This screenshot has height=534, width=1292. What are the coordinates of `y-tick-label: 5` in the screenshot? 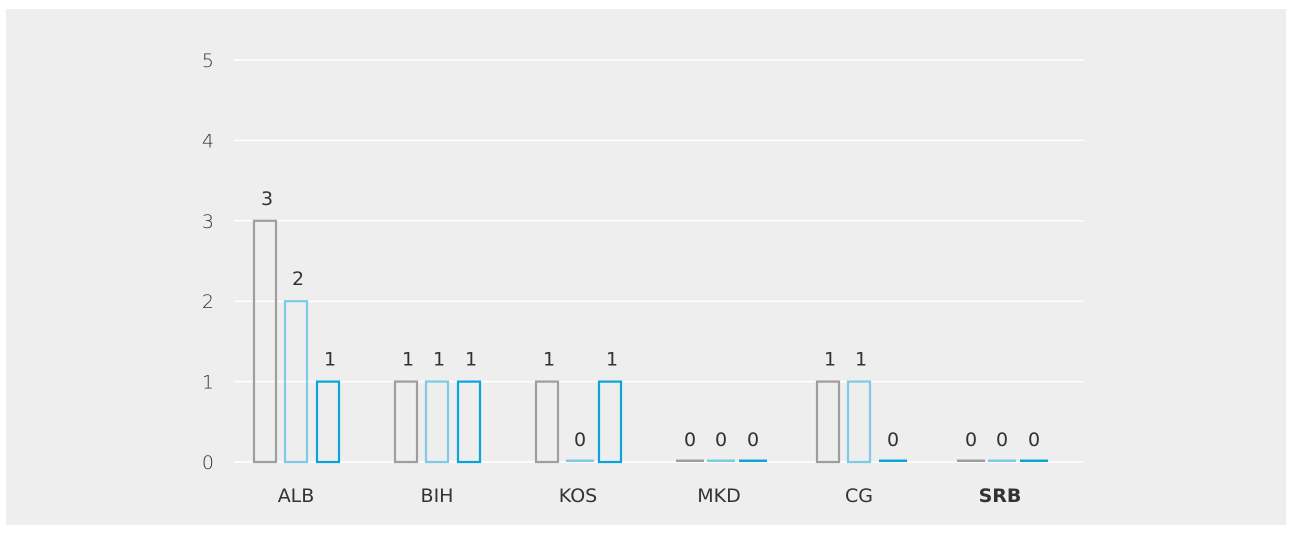 It's located at (208, 61).